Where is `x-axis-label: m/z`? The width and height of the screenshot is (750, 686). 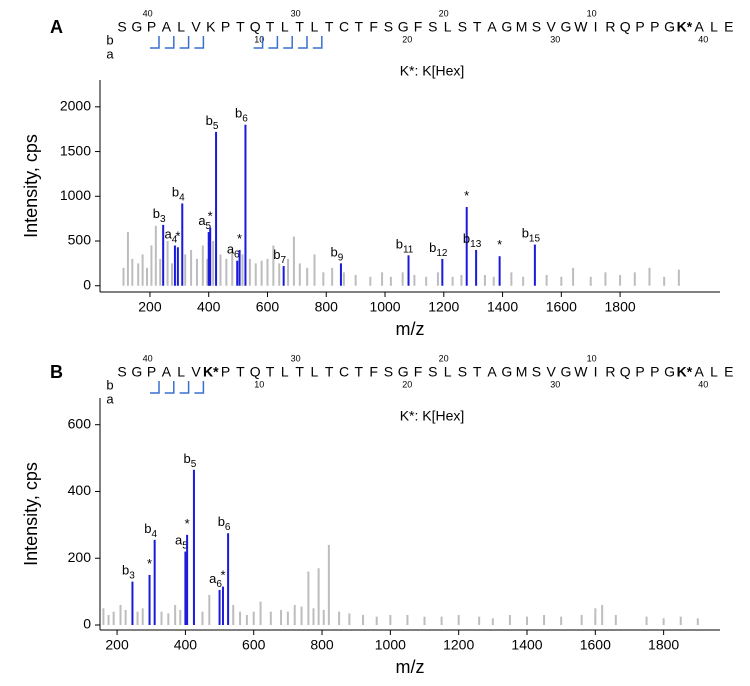 x-axis-label: m/z is located at coordinates (410, 329).